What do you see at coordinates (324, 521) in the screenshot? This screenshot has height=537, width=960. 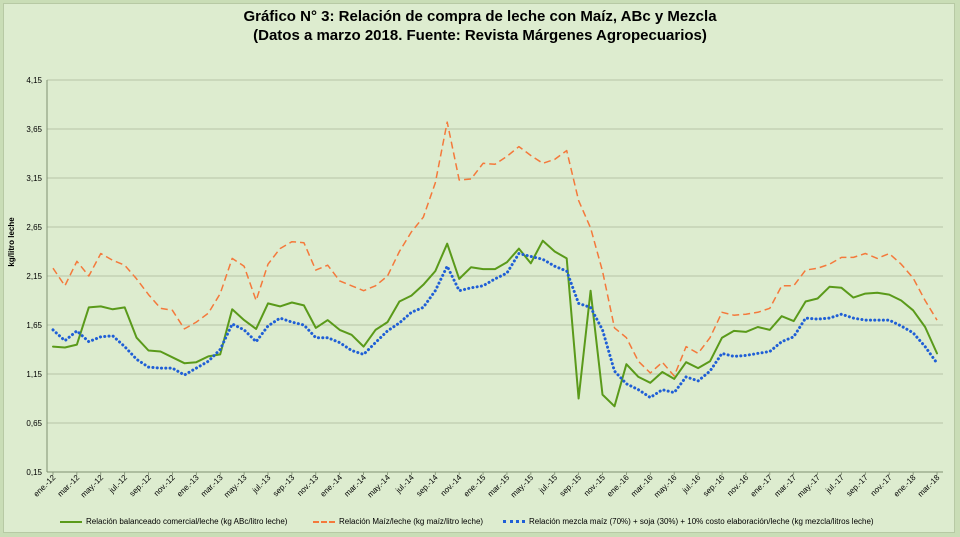 I see `legend-swatch-maiz` at bounding box center [324, 521].